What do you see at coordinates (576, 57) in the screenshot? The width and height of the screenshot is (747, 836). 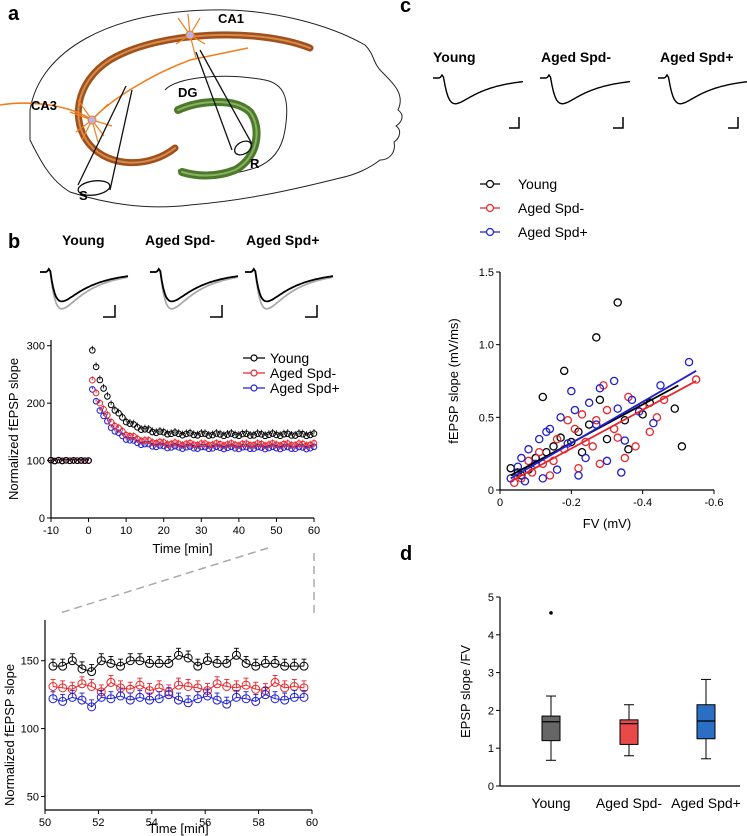 I see `c-header-spdm: Aged Spd-` at bounding box center [576, 57].